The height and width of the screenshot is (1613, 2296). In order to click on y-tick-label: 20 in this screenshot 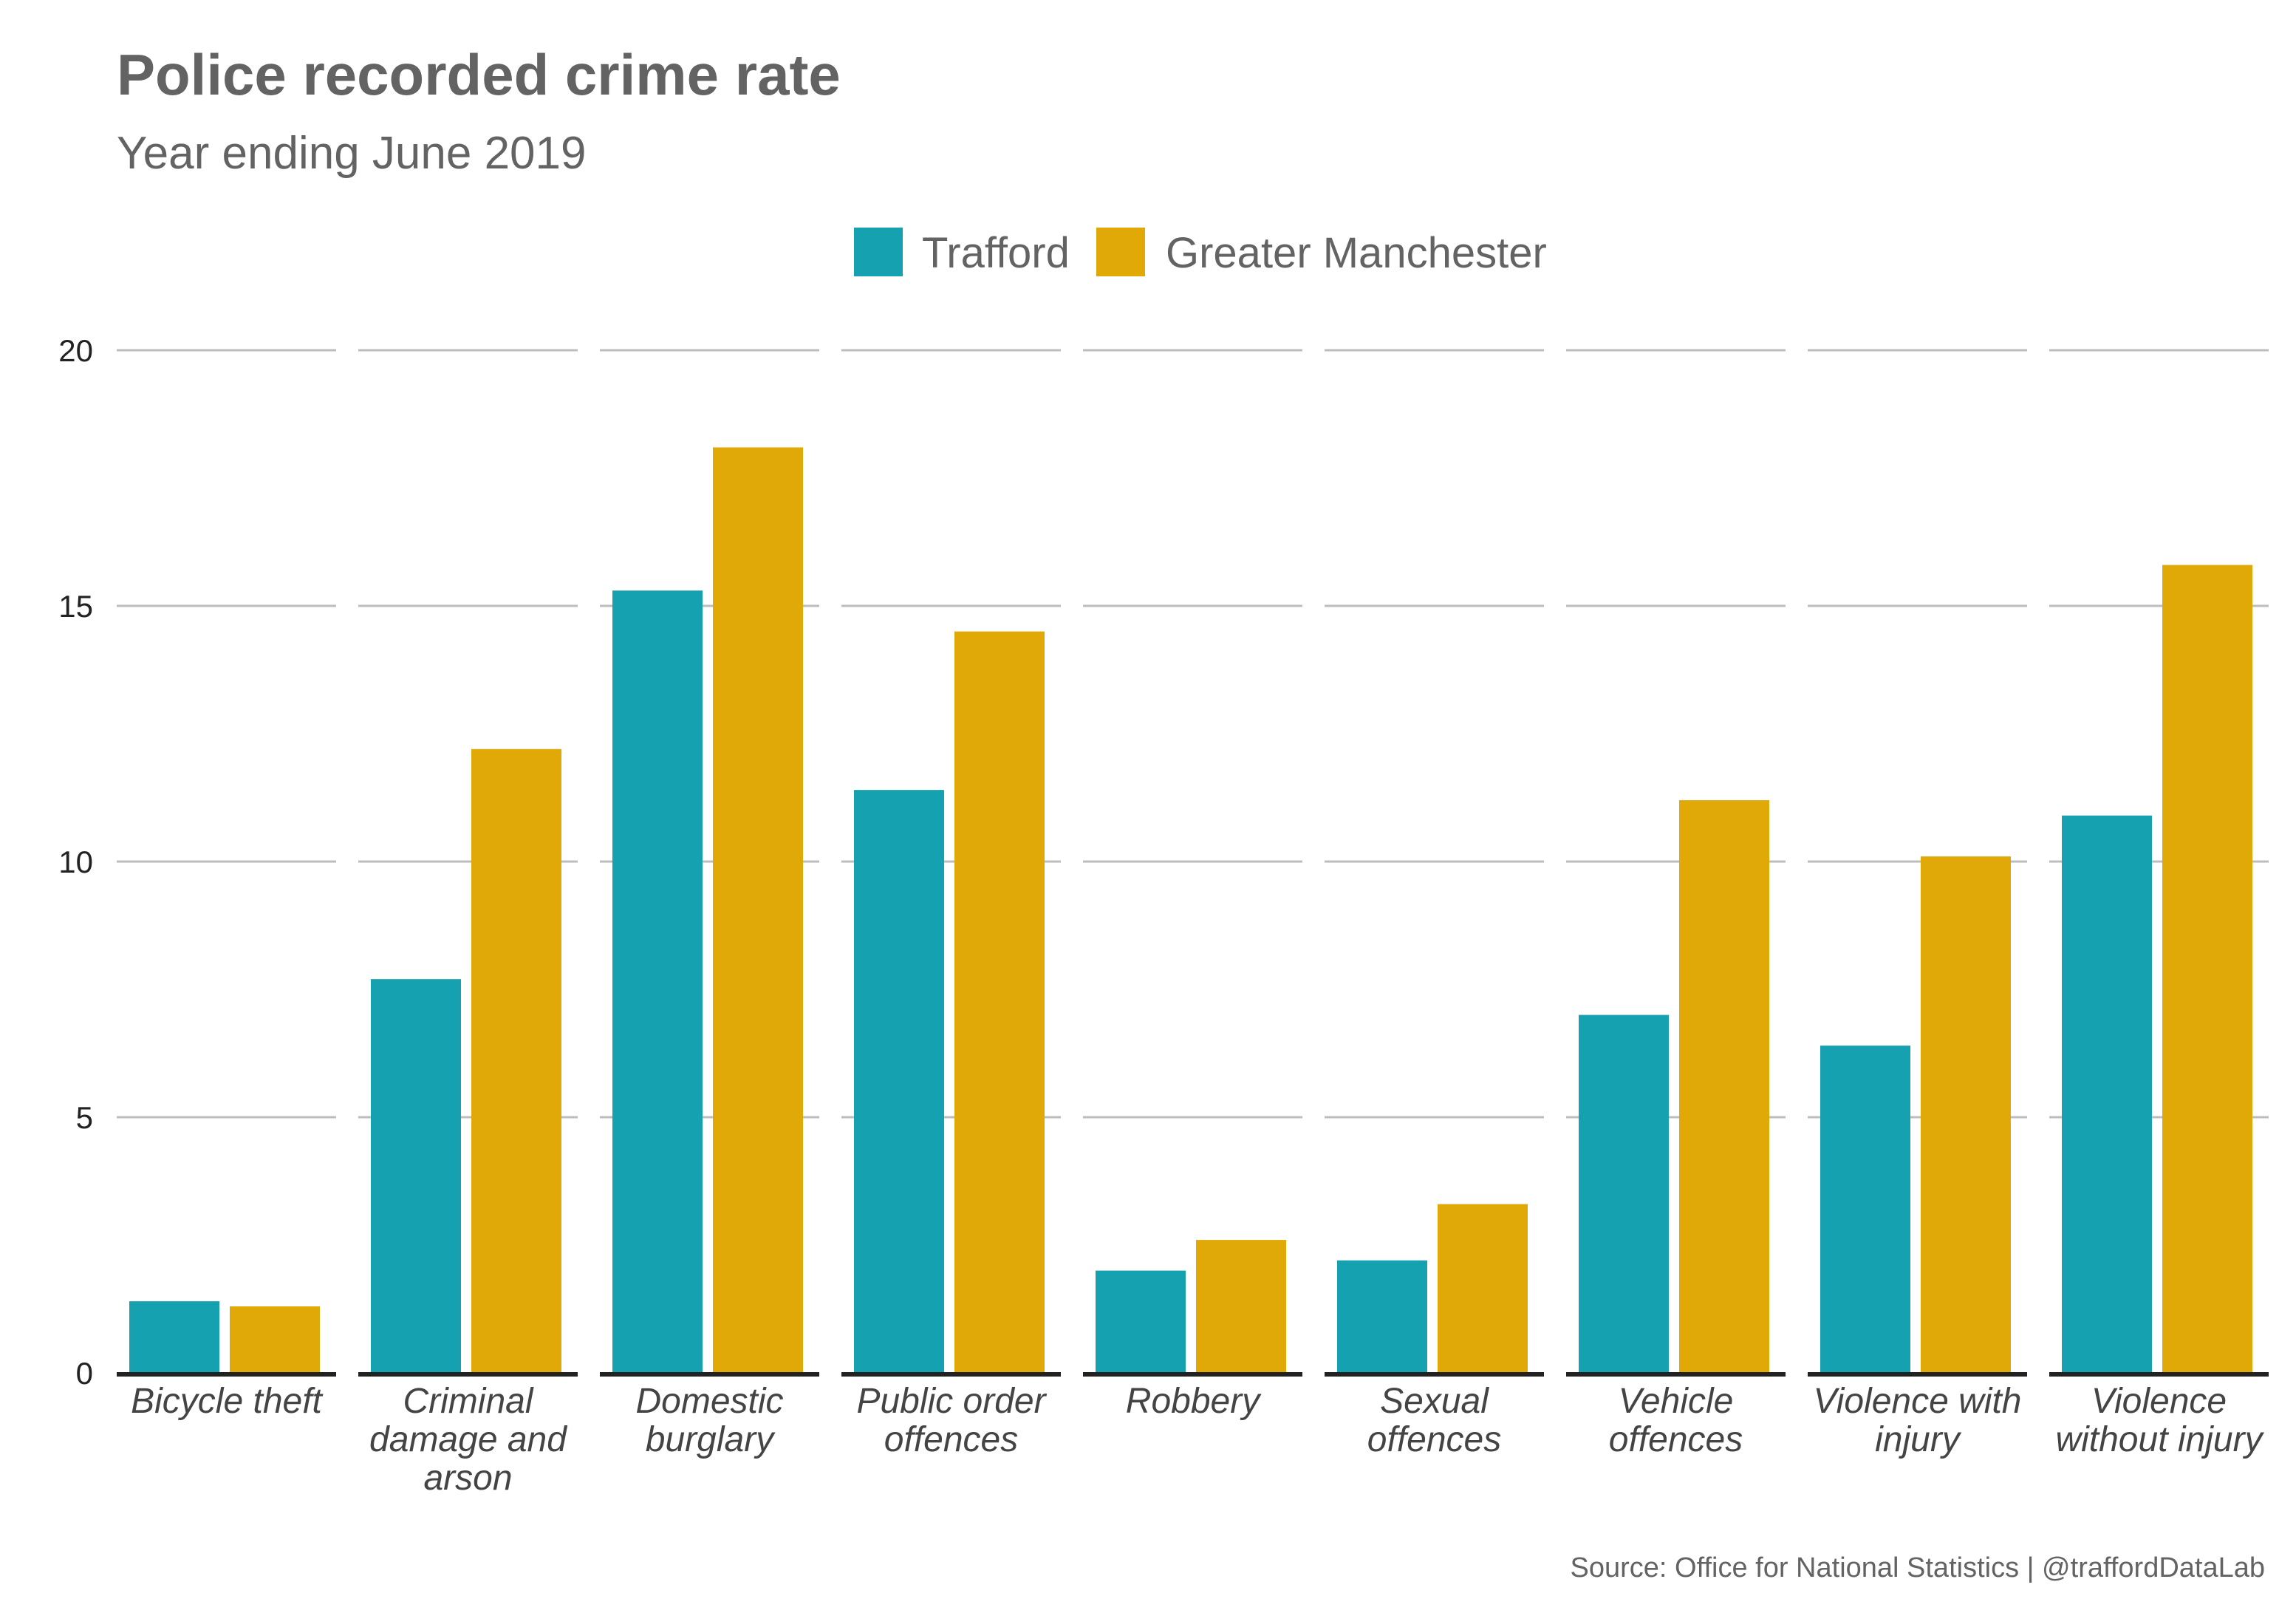, I will do `click(75, 350)`.